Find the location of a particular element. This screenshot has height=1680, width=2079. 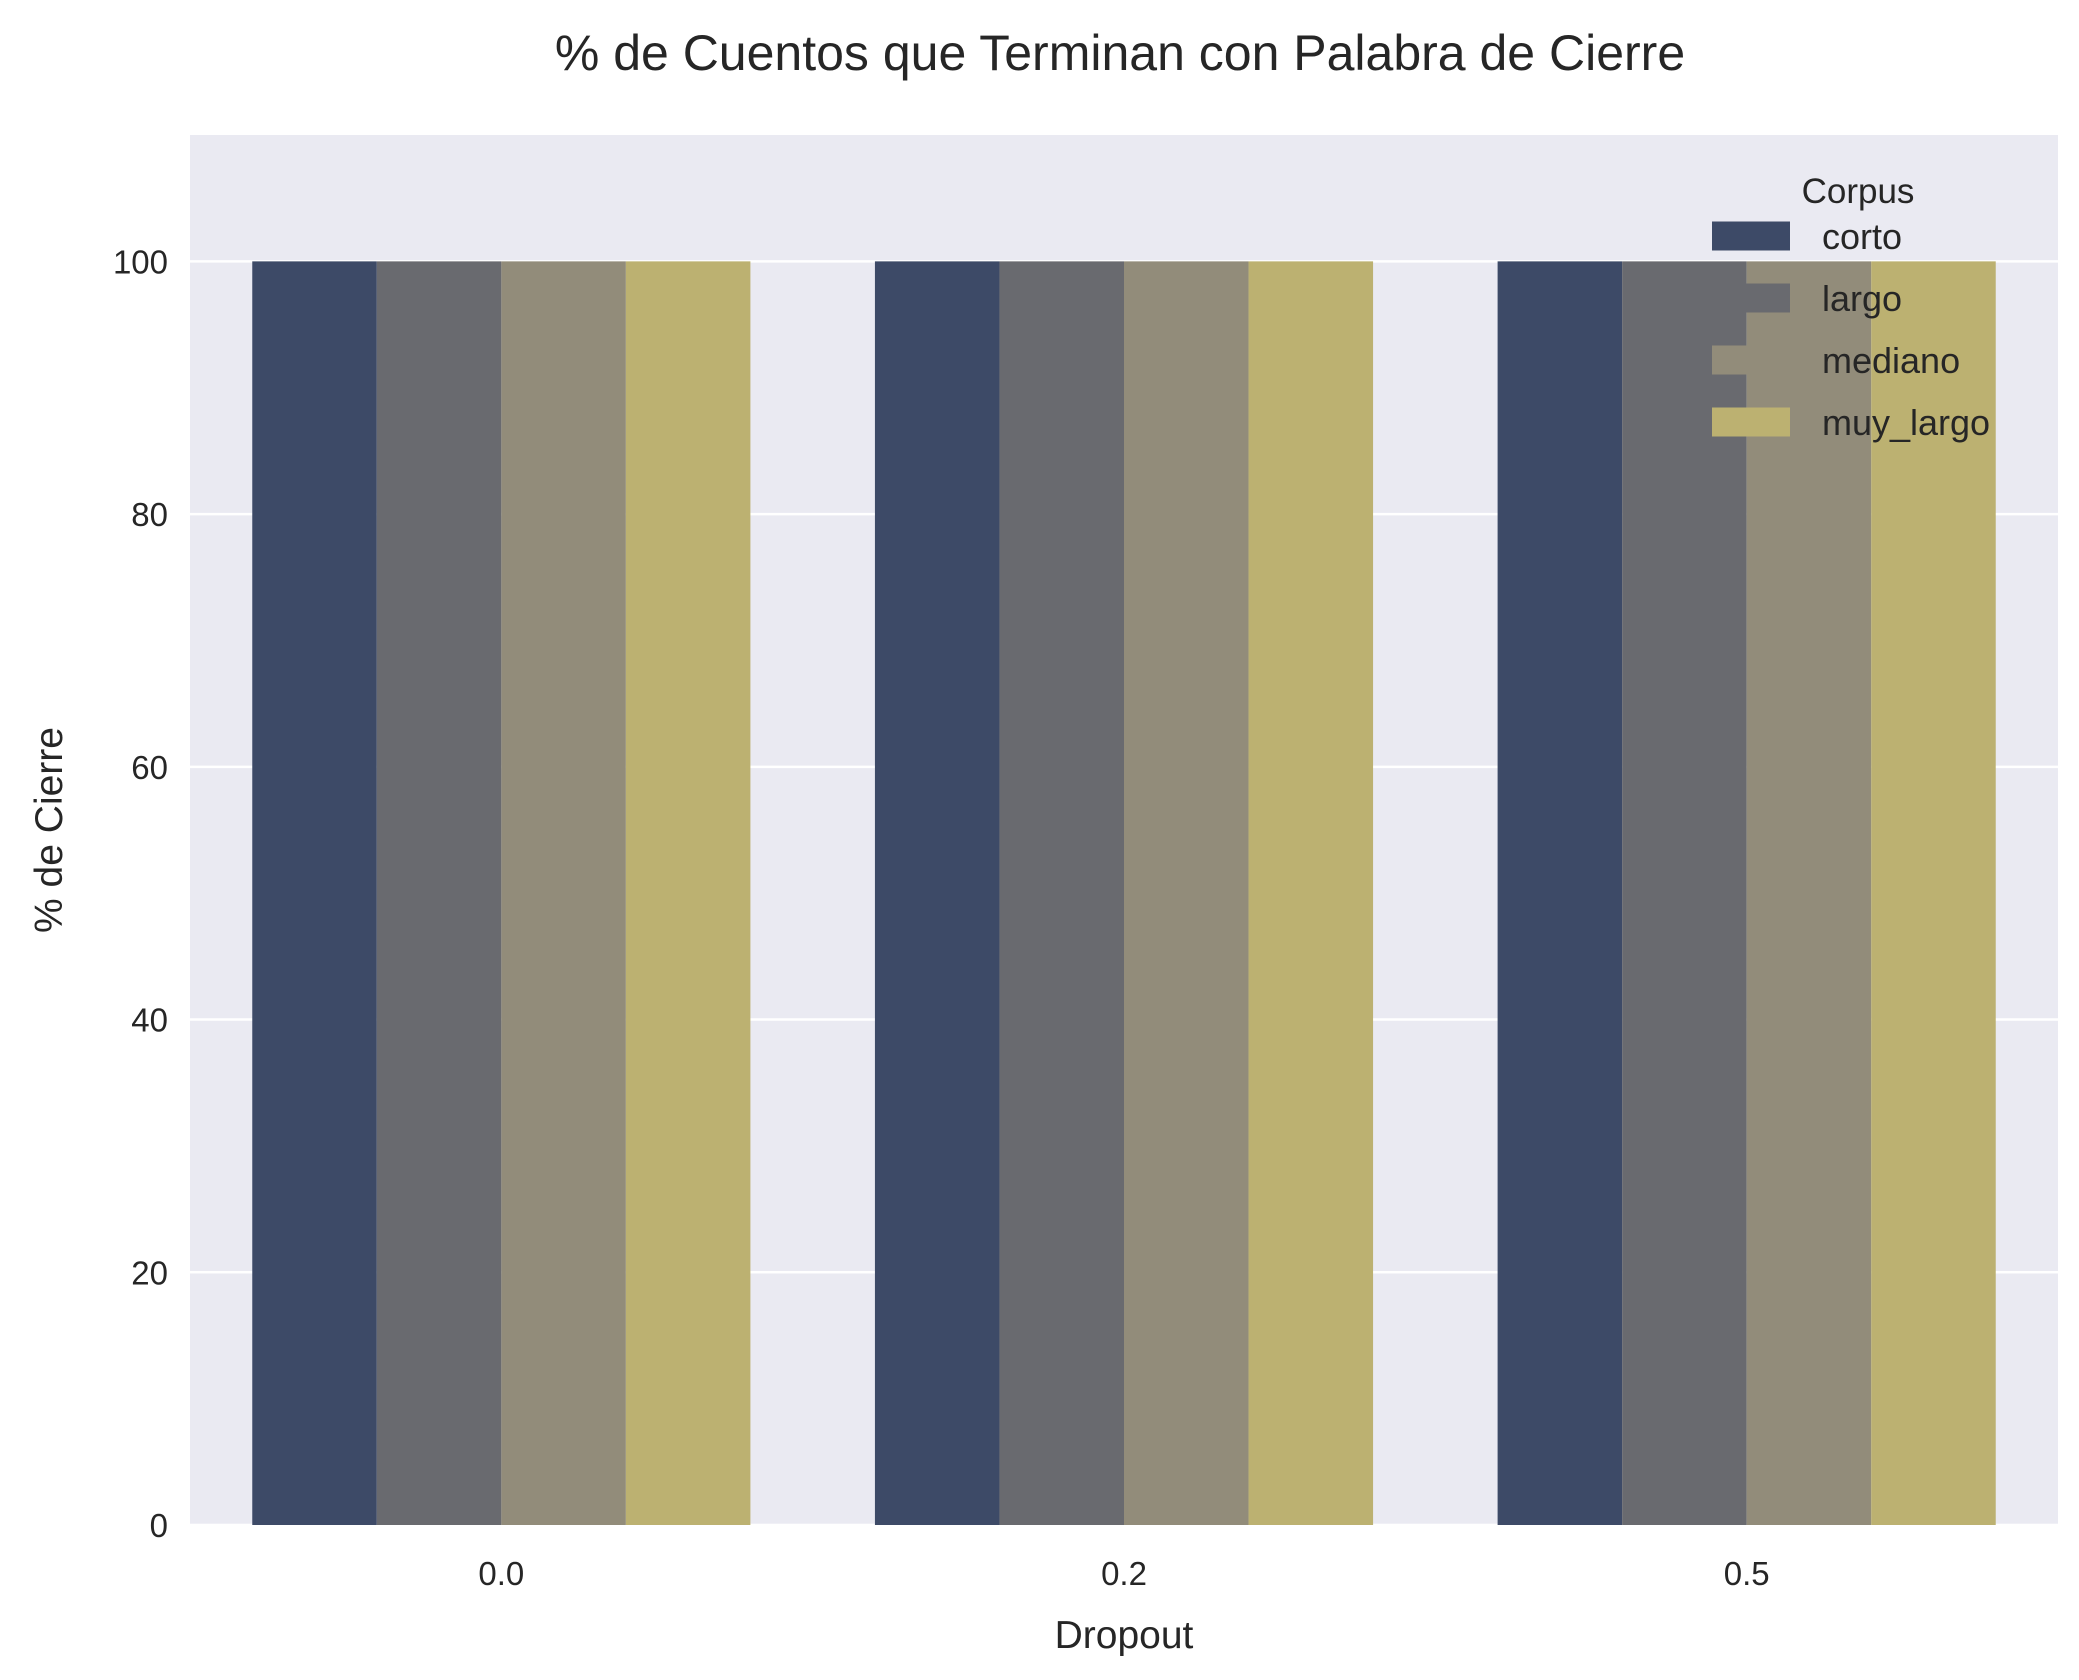

legend-label-corto: corto is located at coordinates (1862, 236).